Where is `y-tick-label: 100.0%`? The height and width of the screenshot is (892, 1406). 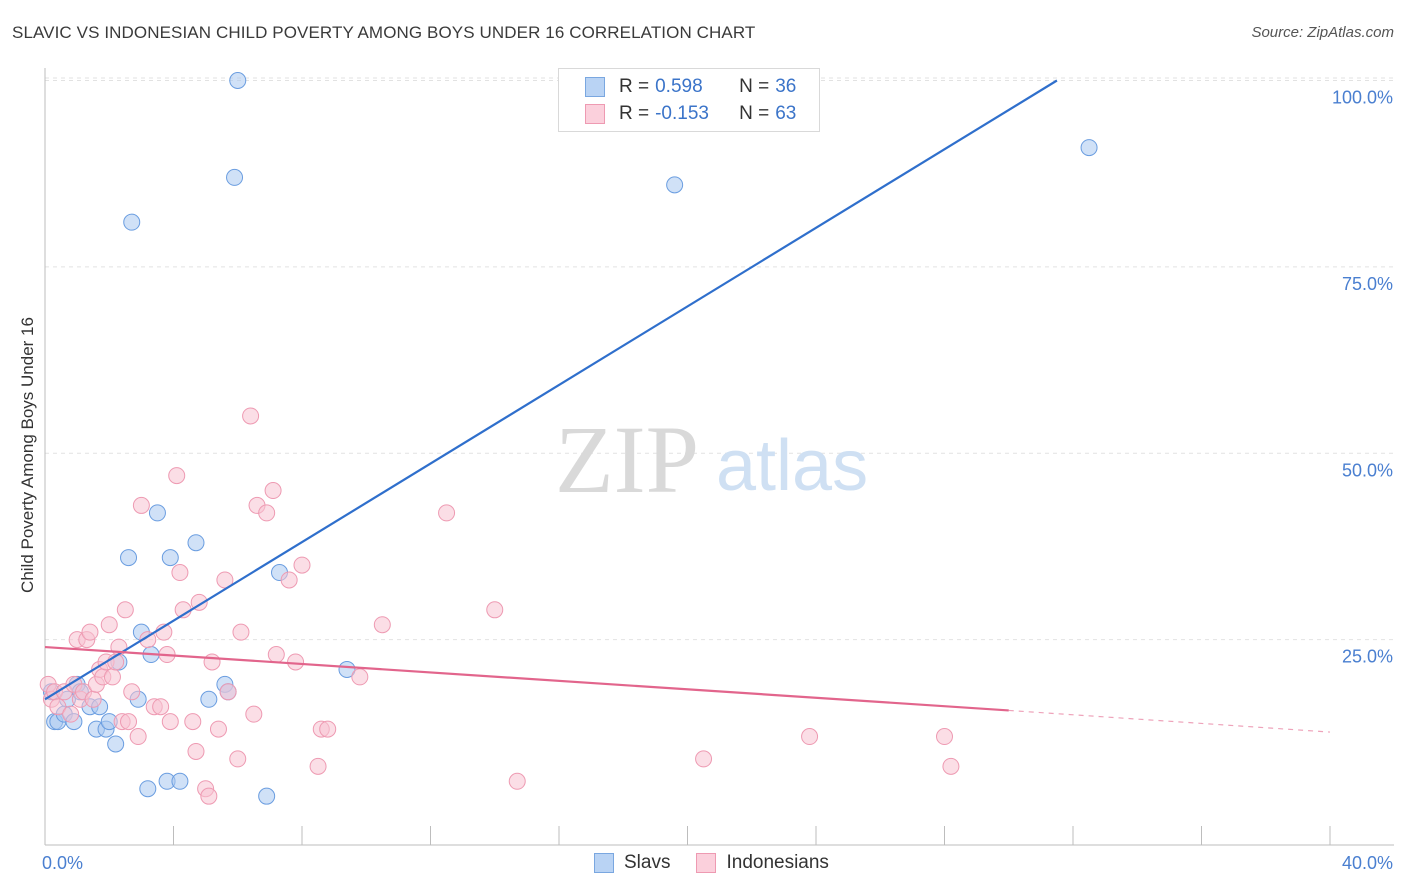 y-tick-label: 100.0% is located at coordinates (1362, 98).